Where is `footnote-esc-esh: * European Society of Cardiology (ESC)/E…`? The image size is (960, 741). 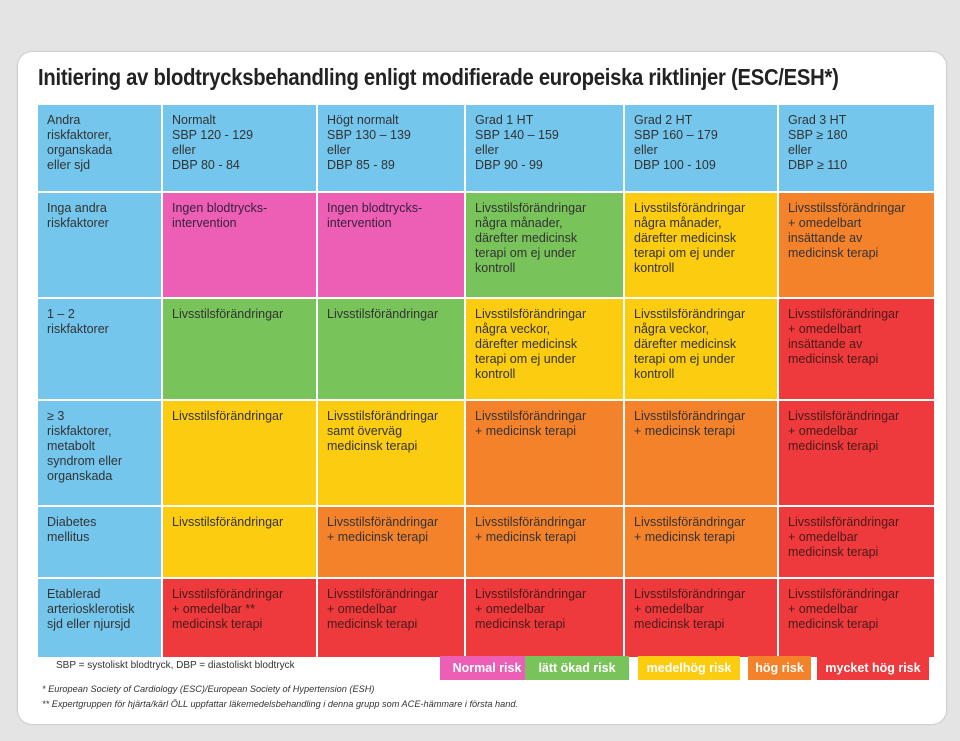 footnote-esc-esh: * European Society of Cardiology (ESC)/E… is located at coordinates (208, 689).